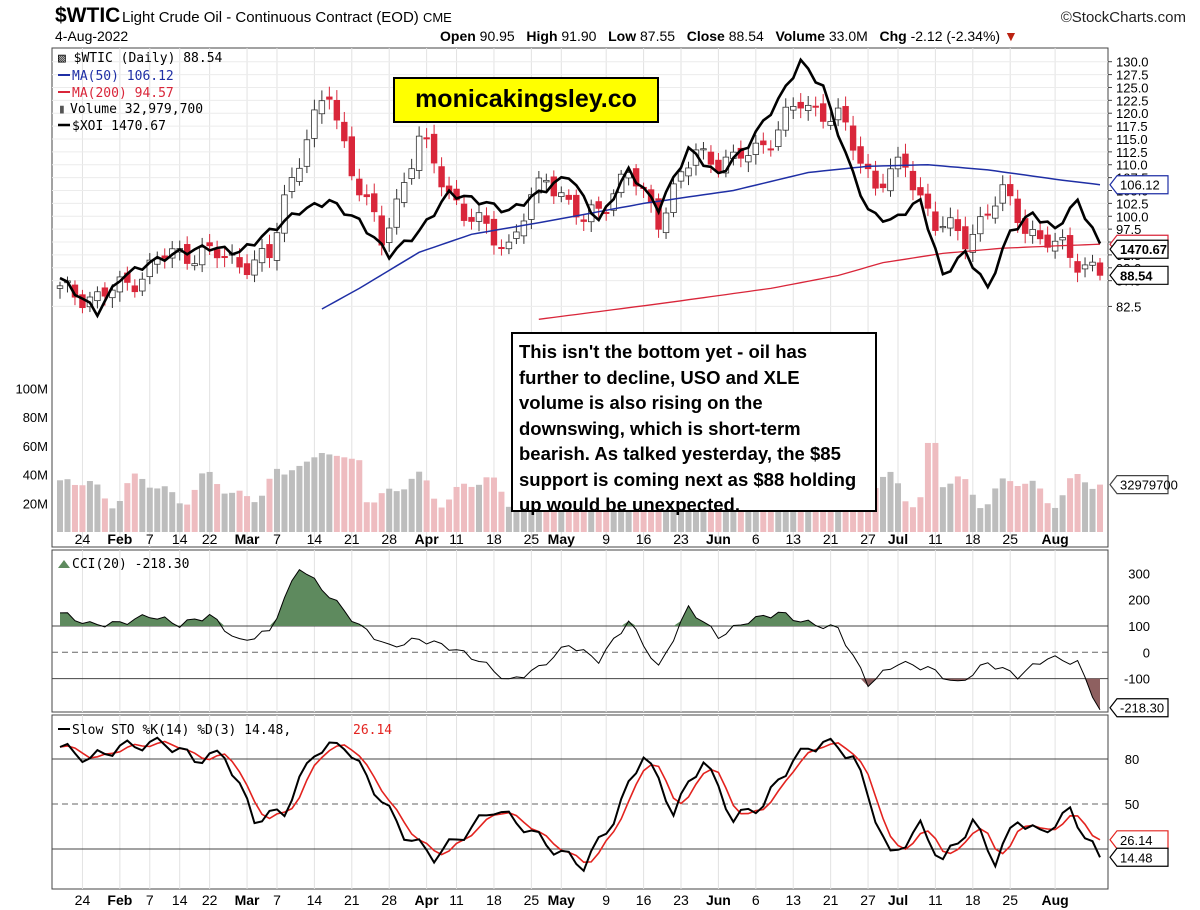 This screenshot has width=1200, height=910. I want to click on low-label: Low, so click(622, 36).